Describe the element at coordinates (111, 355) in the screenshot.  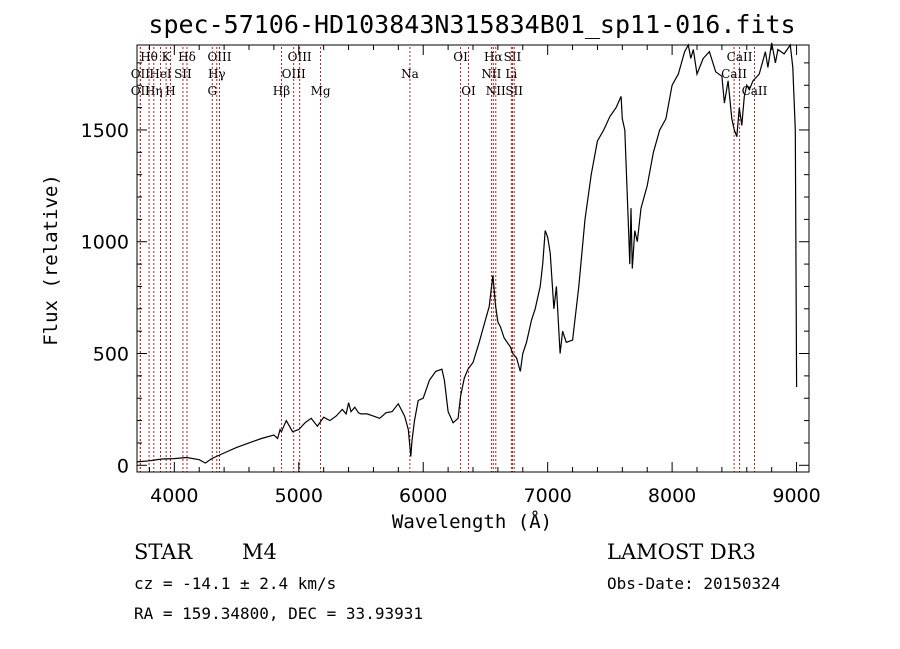
I see `y-tick-label: 500` at that location.